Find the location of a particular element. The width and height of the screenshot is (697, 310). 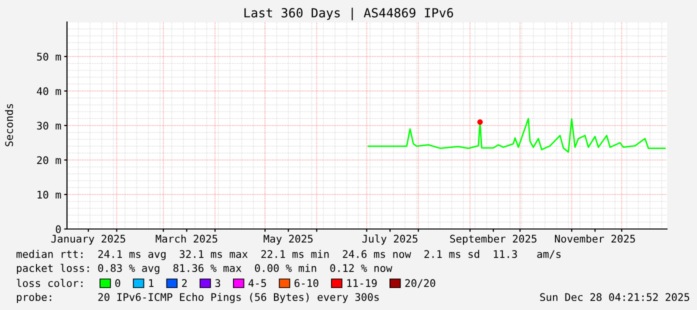

chart-title: Last 360 Days | AS44869 IPv6 is located at coordinates (349, 14).